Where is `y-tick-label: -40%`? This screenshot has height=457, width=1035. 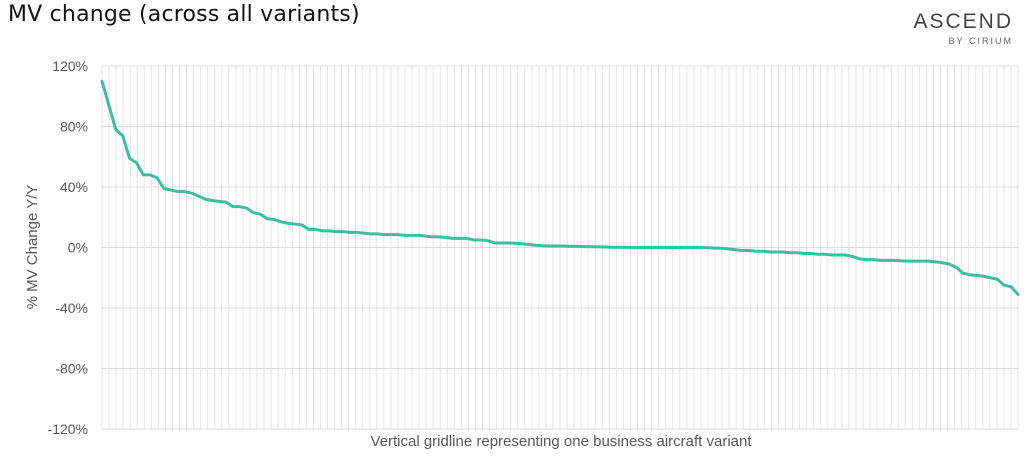
y-tick-label: -40% is located at coordinates (71, 308).